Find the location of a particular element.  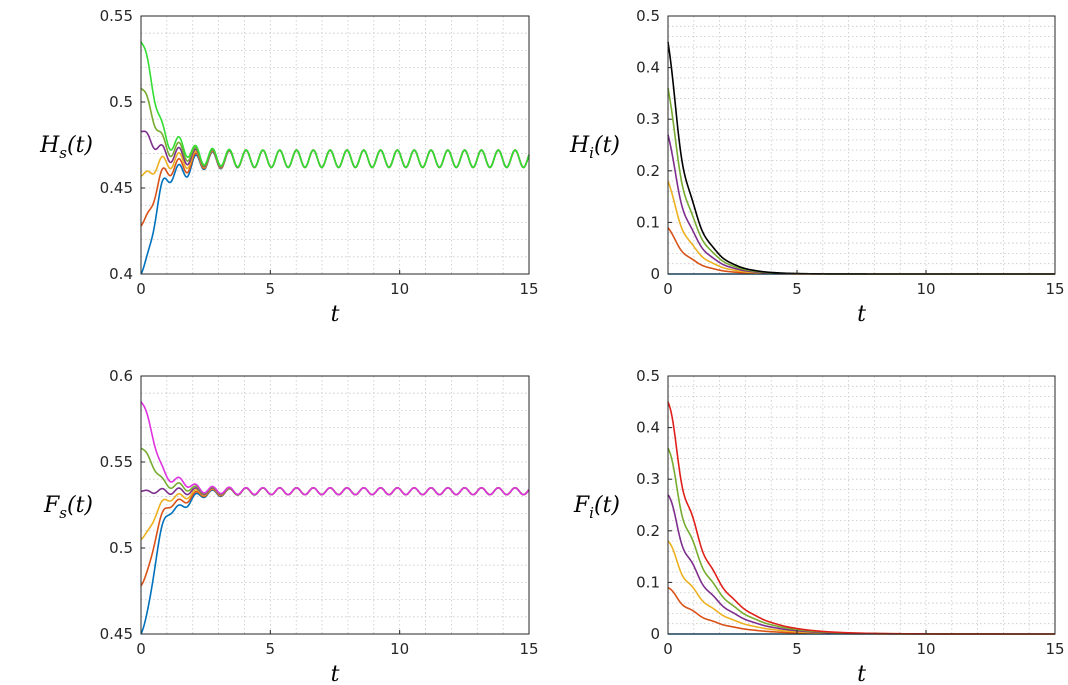

y-axis-label: Fs(t) is located at coordinates (68, 507).